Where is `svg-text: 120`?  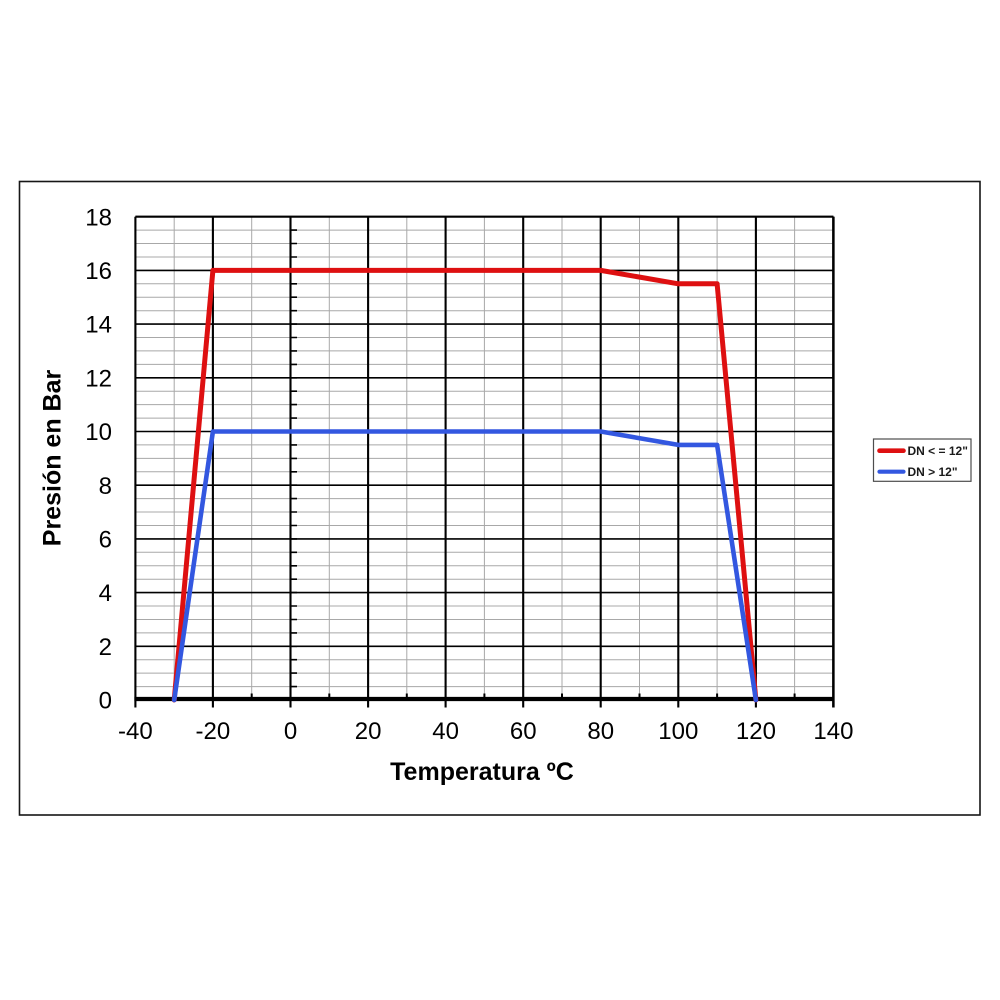 svg-text: 120 is located at coordinates (756, 731).